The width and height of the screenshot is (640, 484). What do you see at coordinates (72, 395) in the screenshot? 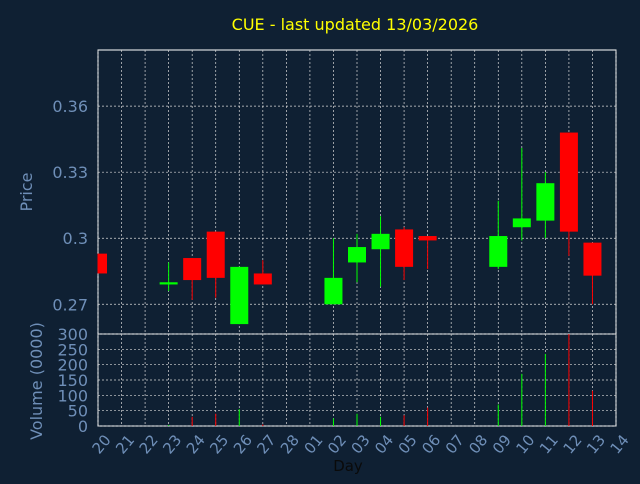
I see `volume-tick-label: 100` at bounding box center [72, 395].